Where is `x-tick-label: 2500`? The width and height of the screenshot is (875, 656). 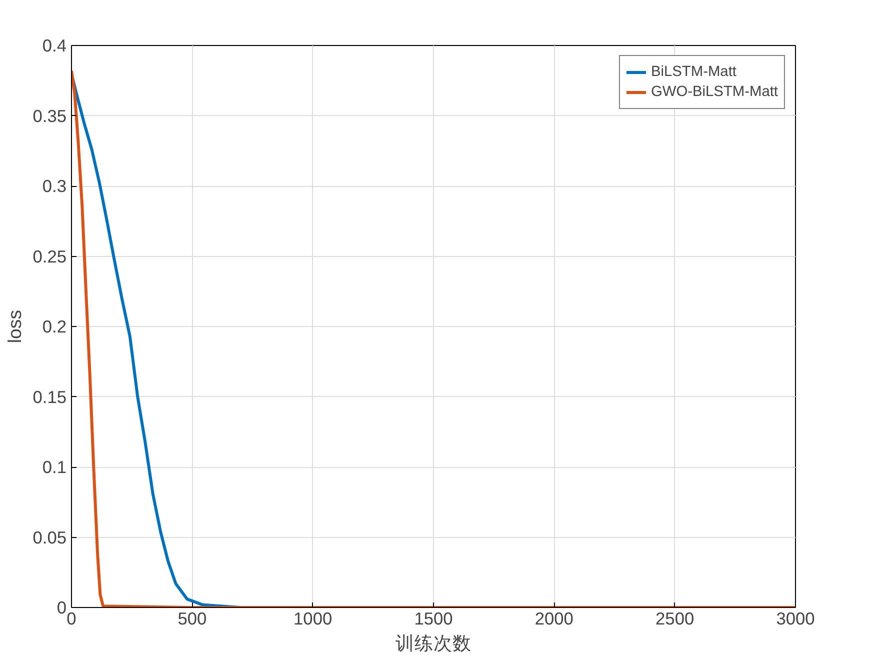 x-tick-label: 2500 is located at coordinates (675, 618).